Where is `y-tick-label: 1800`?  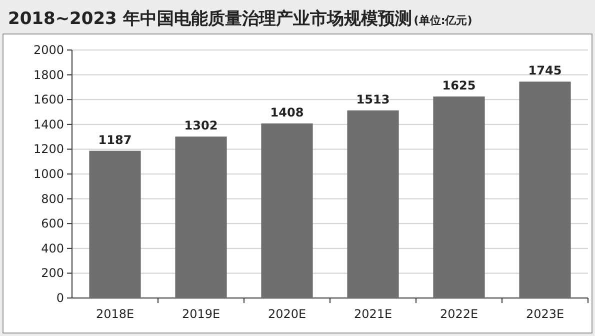
y-tick-label: 1800 is located at coordinates (48, 75).